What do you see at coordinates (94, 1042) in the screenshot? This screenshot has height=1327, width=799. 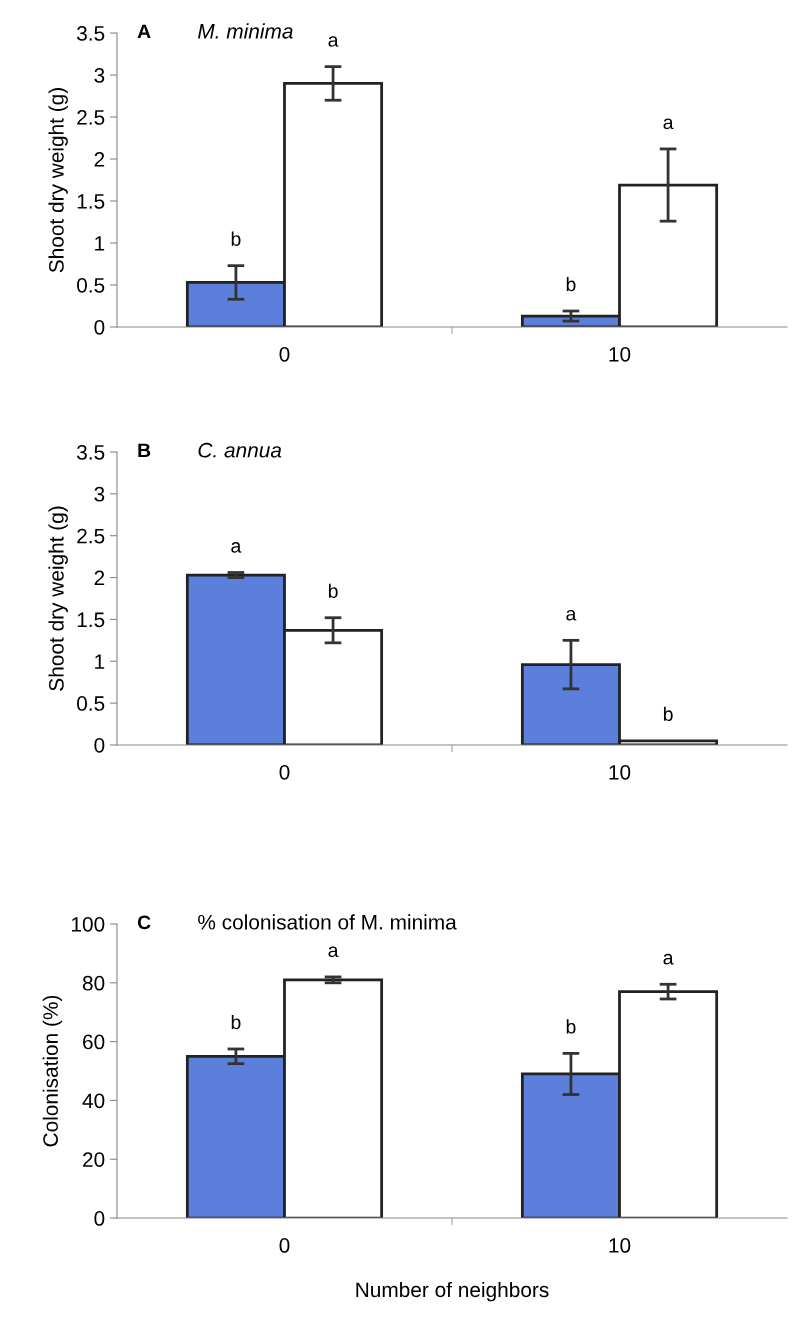 I see `y-tick-label: 60` at bounding box center [94, 1042].